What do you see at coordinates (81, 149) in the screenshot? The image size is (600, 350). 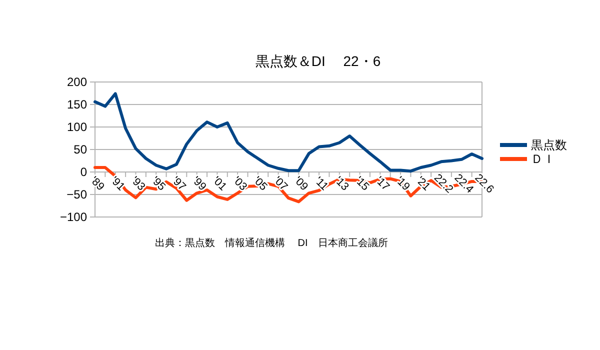 I see `y-tick-label: 50` at bounding box center [81, 149].